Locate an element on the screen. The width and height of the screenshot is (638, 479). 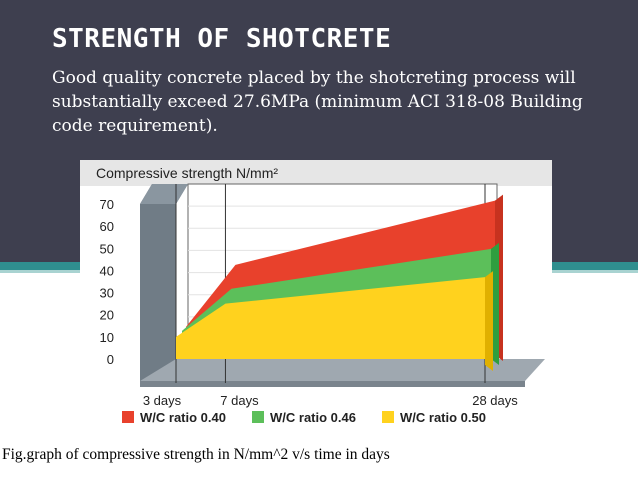
y-axis-label: Compressive strength N/mm² is located at coordinates (187, 173).